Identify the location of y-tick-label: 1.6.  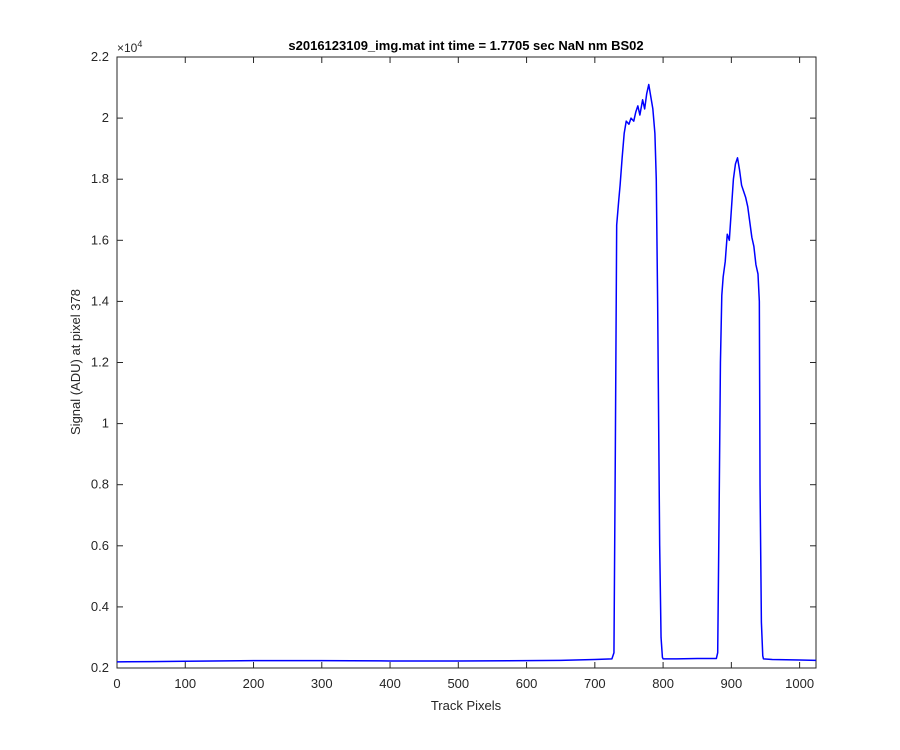
(100, 239).